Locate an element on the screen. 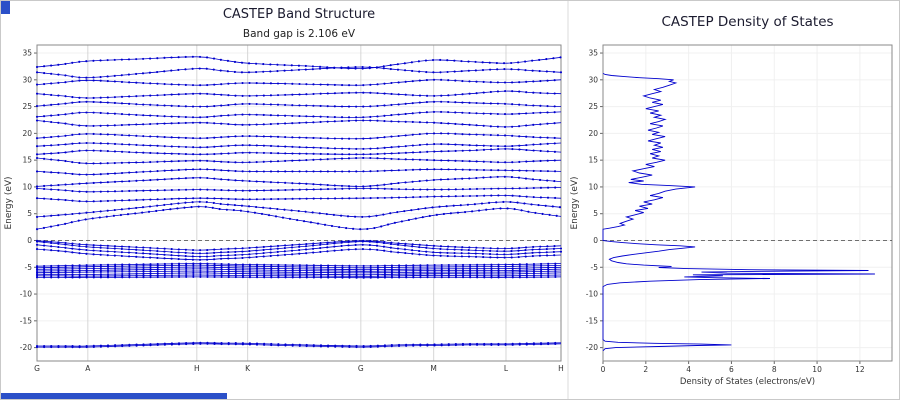  kpoint-label: K is located at coordinates (248, 368).